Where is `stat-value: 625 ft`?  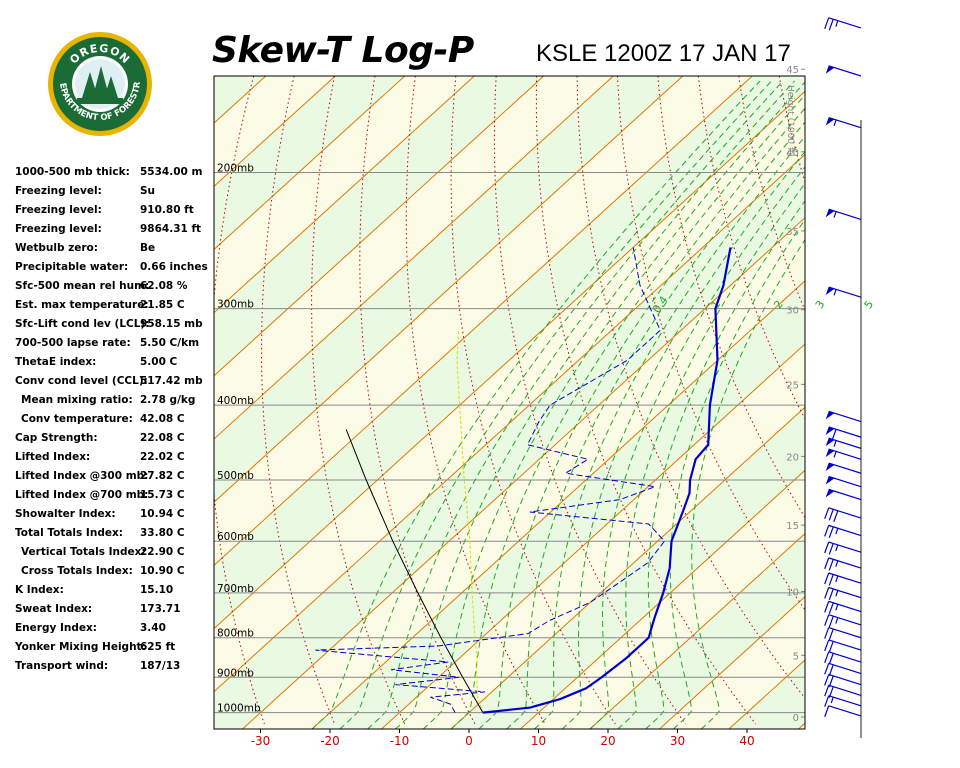
stat-value: 625 ft is located at coordinates (158, 647).